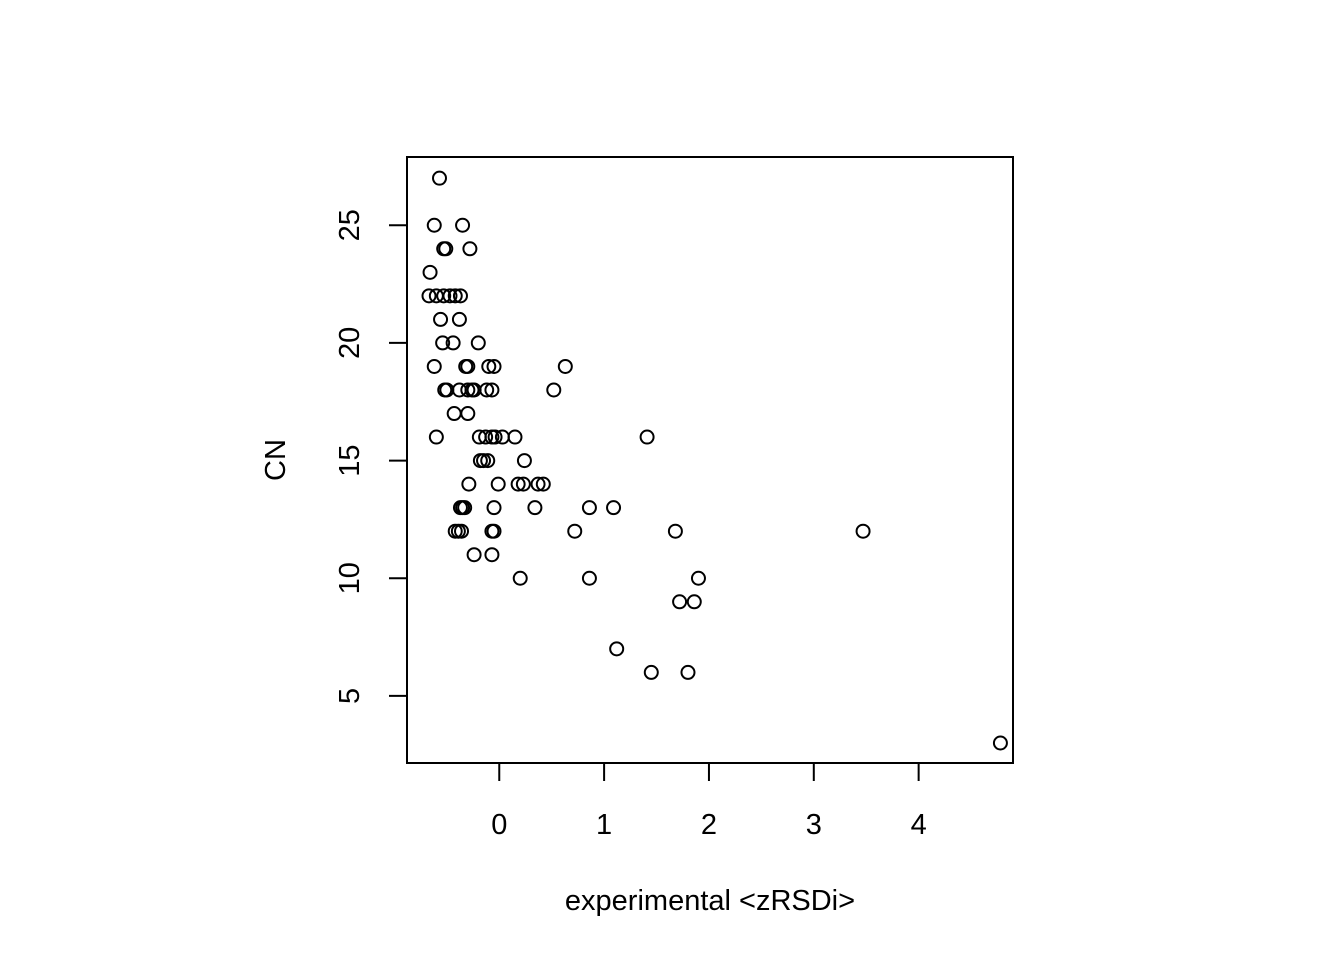  I want to click on x-tick-label: 0, so click(499, 825).